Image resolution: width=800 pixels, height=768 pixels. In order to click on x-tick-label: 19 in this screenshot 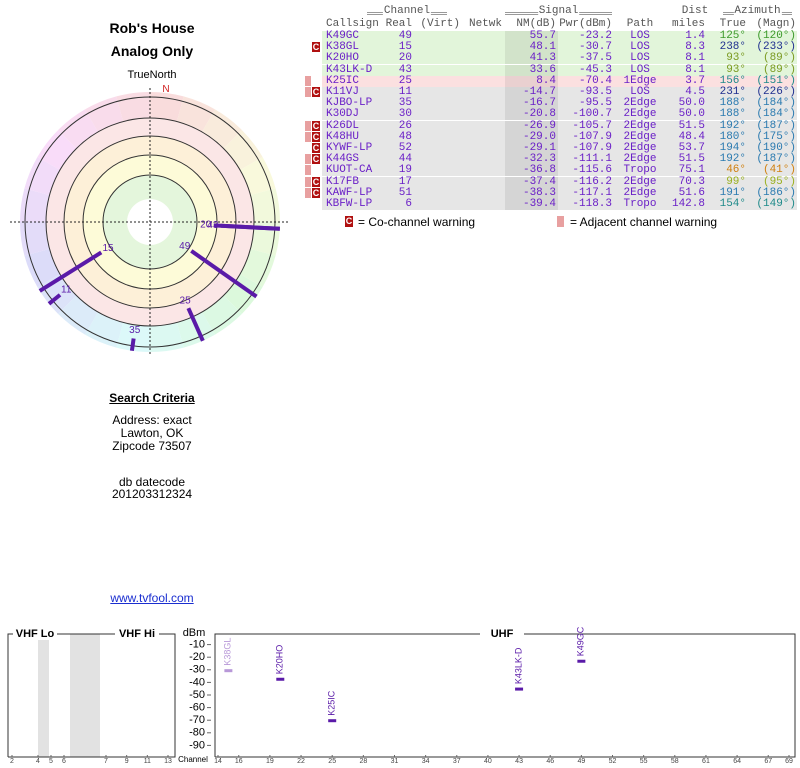, I will do `click(270, 761)`.